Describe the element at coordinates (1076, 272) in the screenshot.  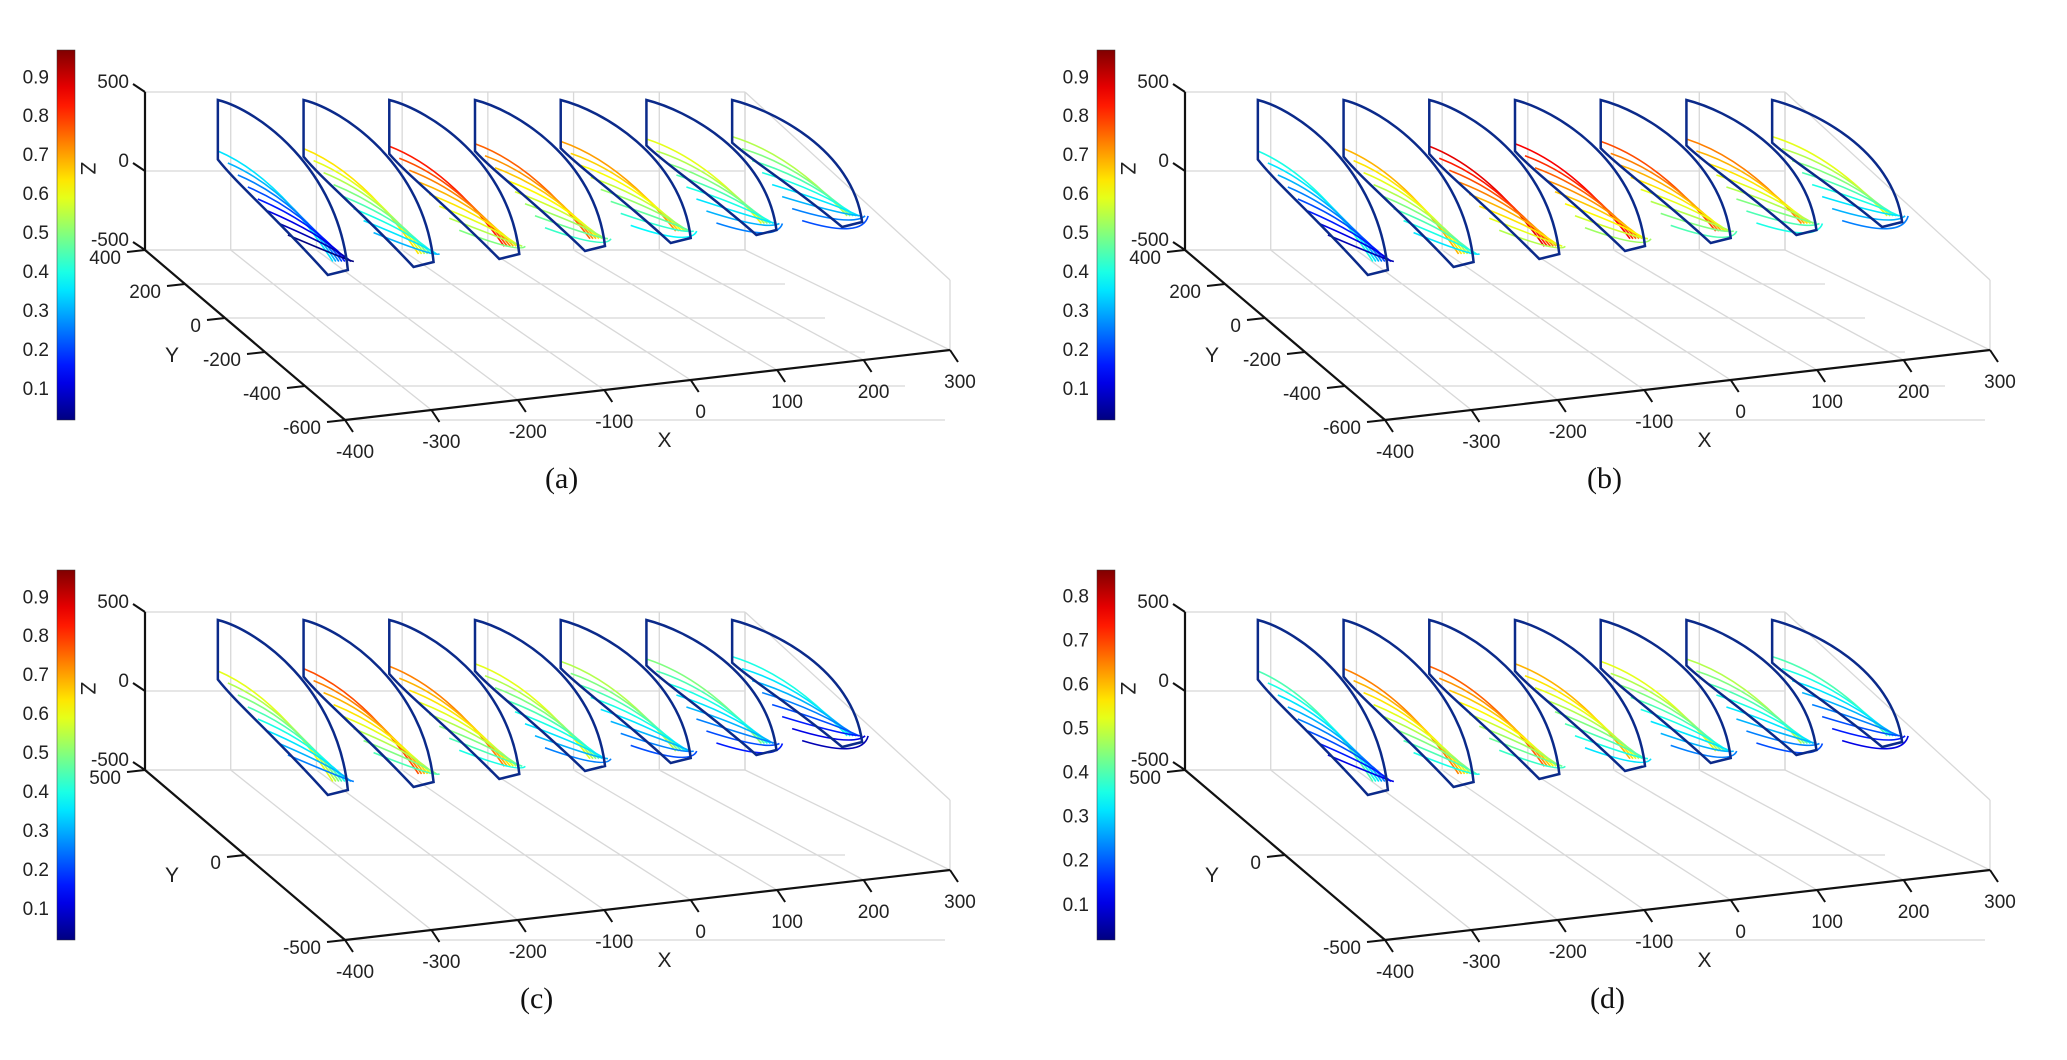
I see `colorbar-tick-label: 0.4` at that location.